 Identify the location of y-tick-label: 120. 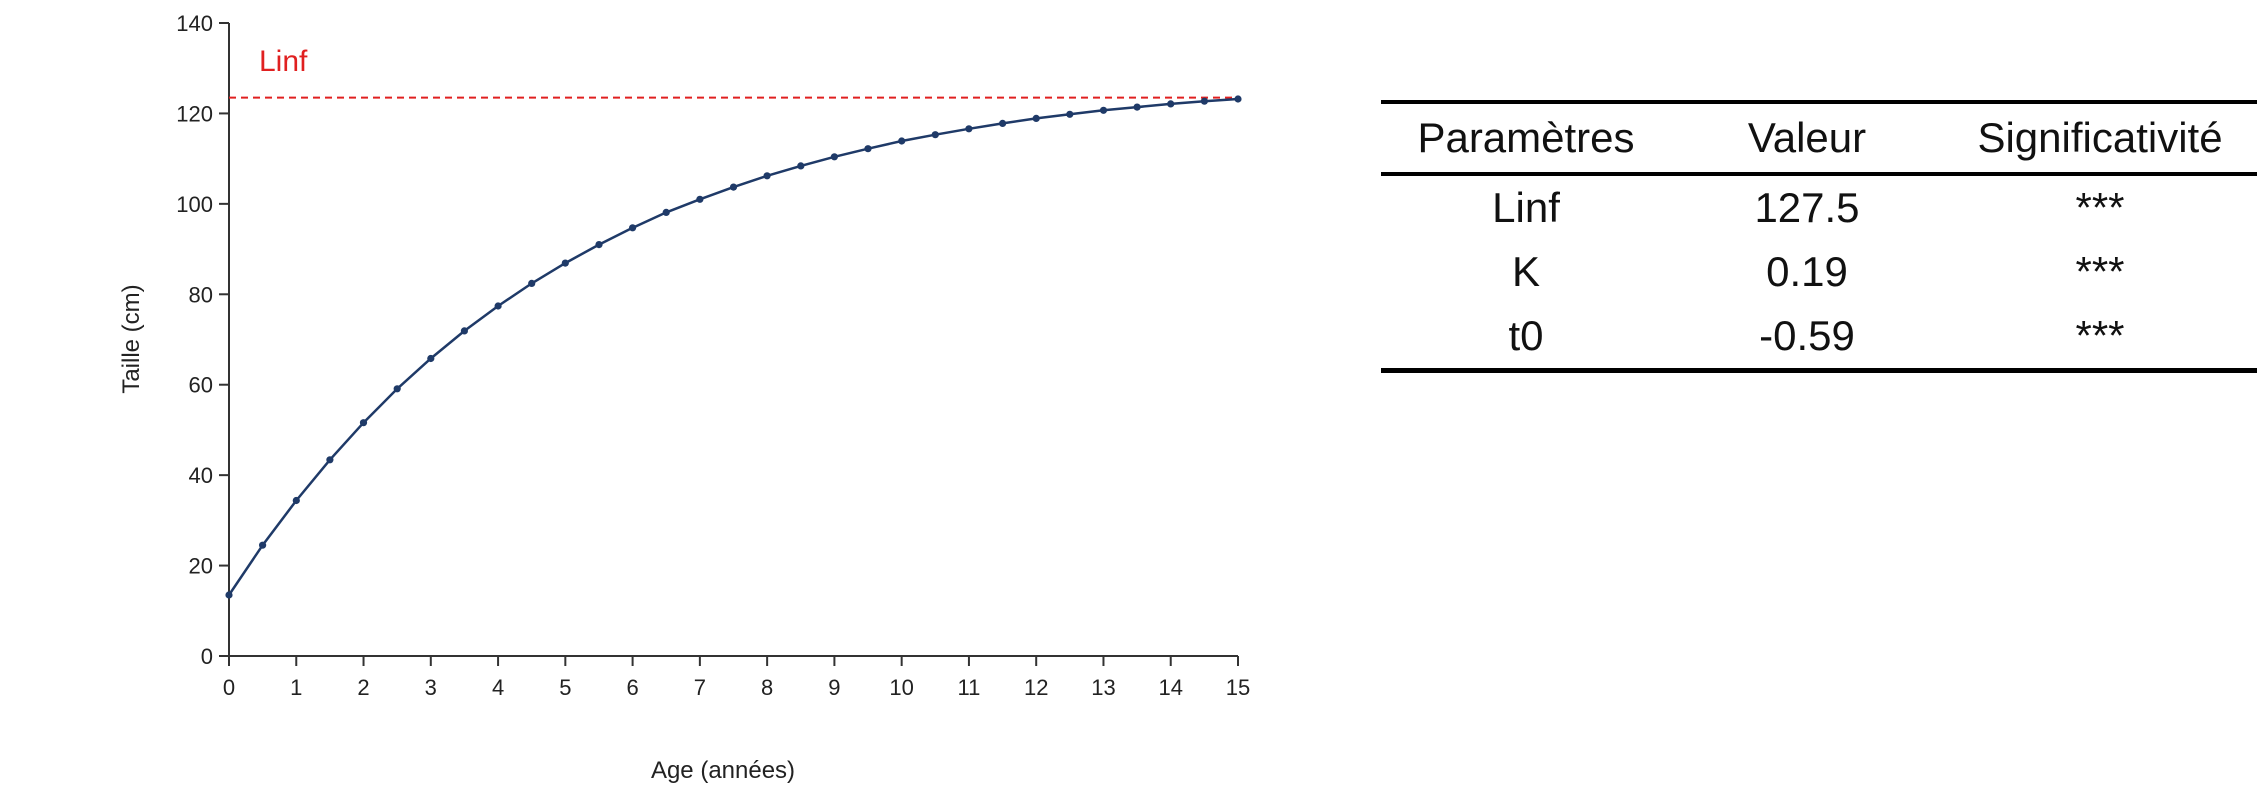
(194, 113).